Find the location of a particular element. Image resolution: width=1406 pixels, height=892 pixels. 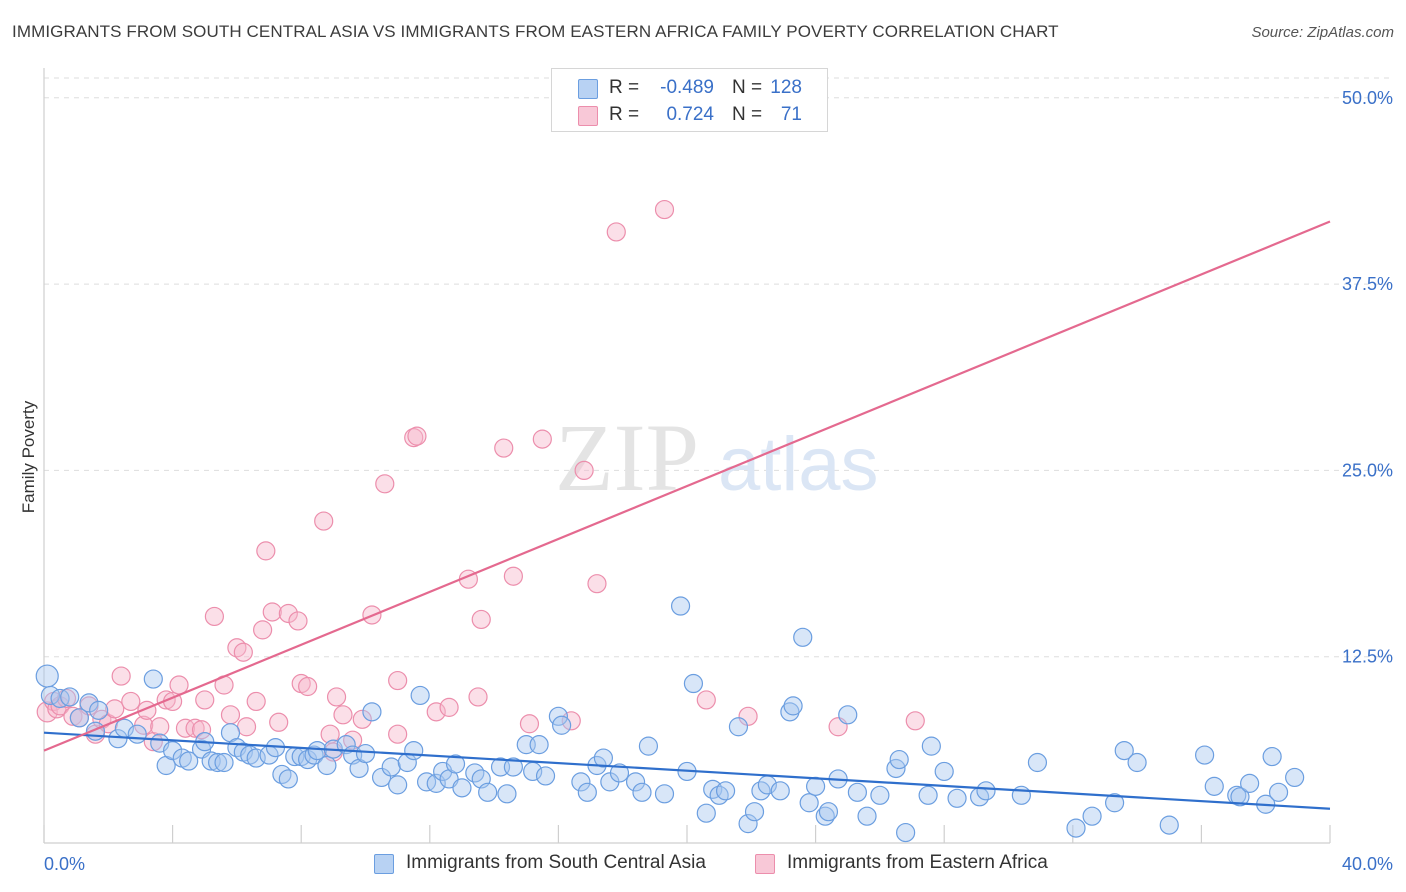

legend-r-value: -0.489 is located at coordinates (687, 87).